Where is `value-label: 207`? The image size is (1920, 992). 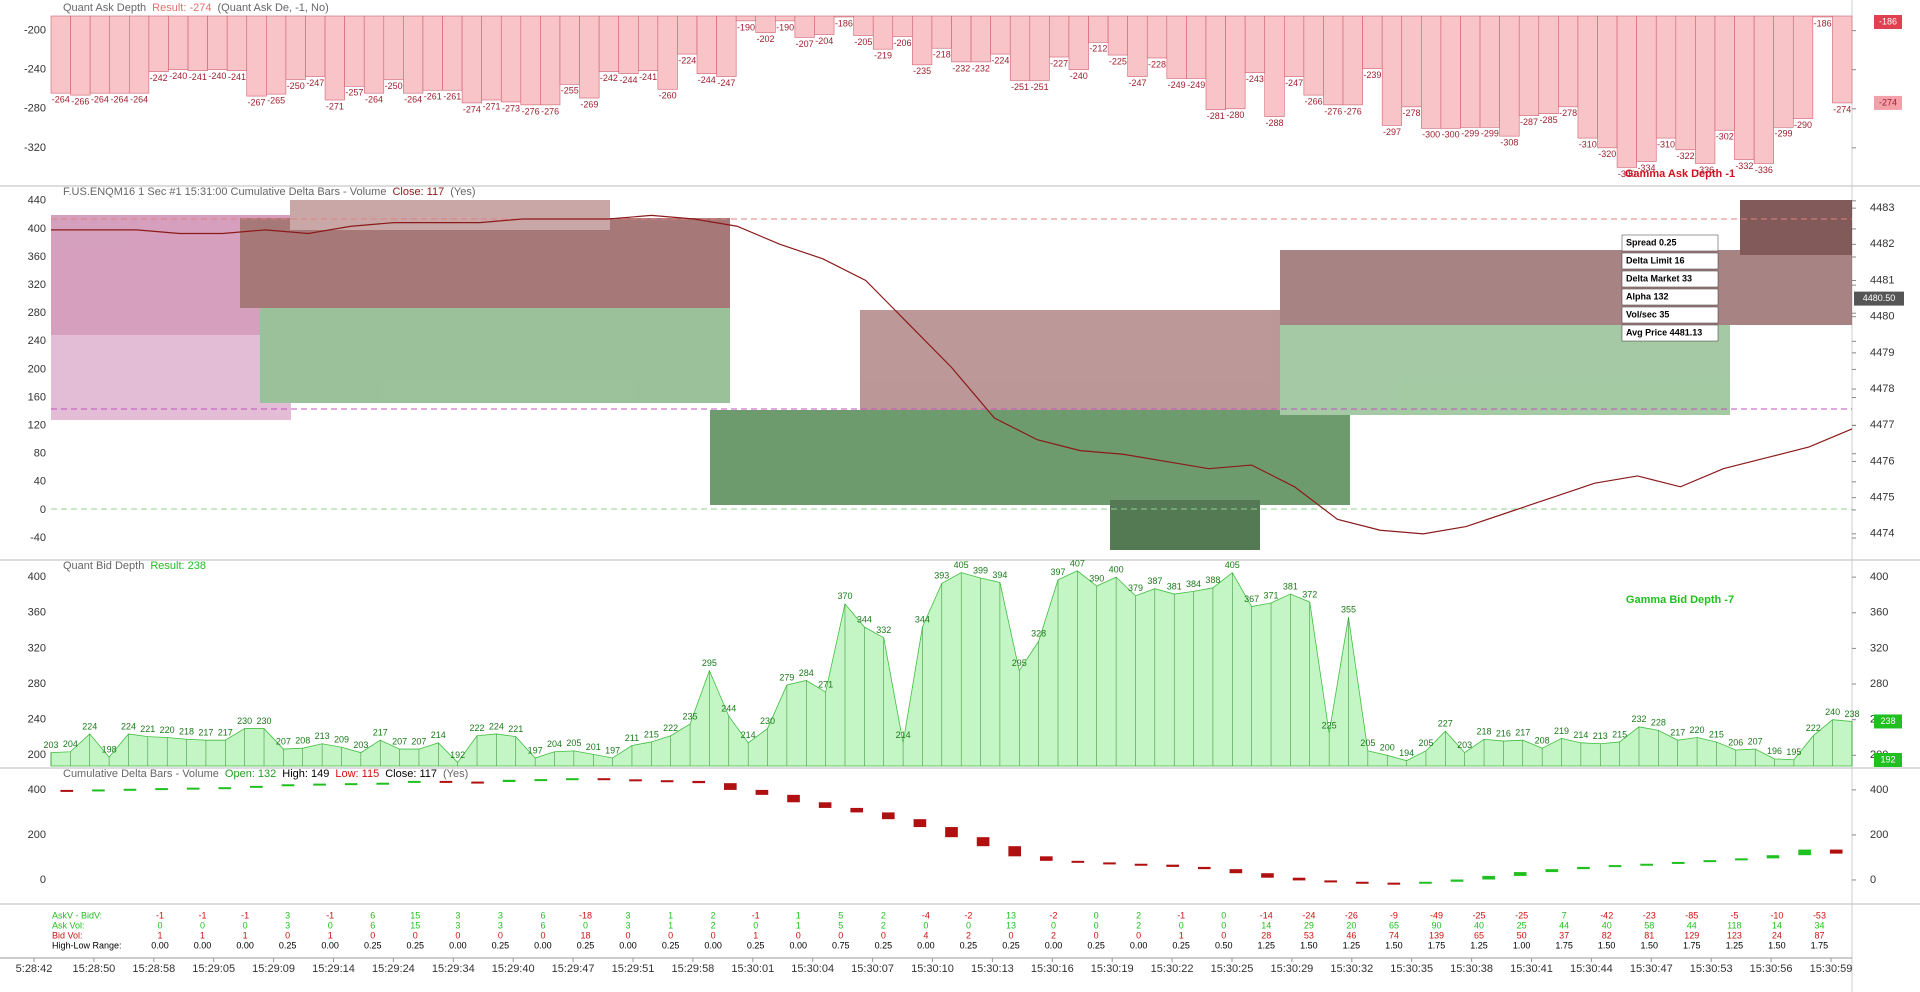
value-label: 207 is located at coordinates (418, 741).